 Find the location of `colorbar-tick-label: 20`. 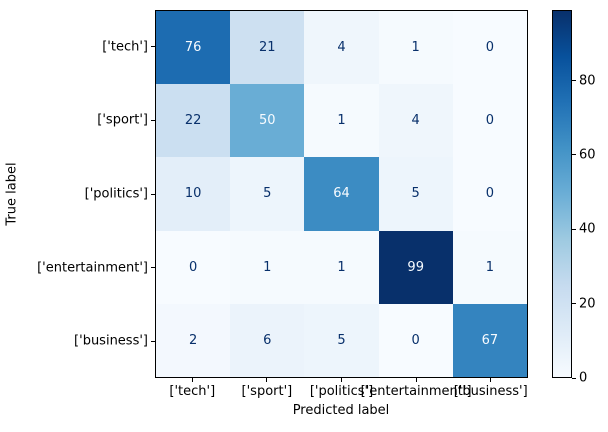

colorbar-tick-label: 20 is located at coordinates (587, 304).